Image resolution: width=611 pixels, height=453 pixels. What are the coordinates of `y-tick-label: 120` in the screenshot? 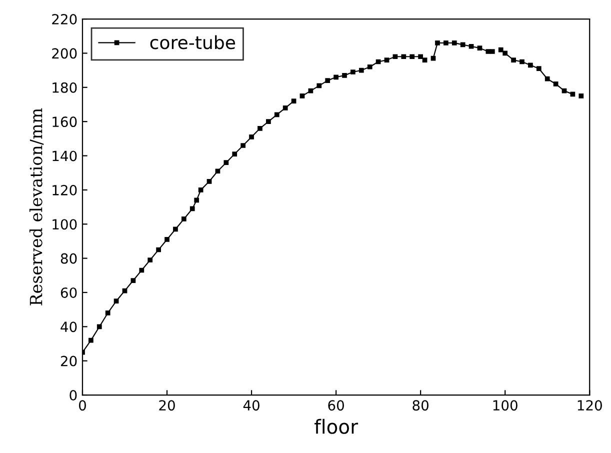 It's located at (64, 190).